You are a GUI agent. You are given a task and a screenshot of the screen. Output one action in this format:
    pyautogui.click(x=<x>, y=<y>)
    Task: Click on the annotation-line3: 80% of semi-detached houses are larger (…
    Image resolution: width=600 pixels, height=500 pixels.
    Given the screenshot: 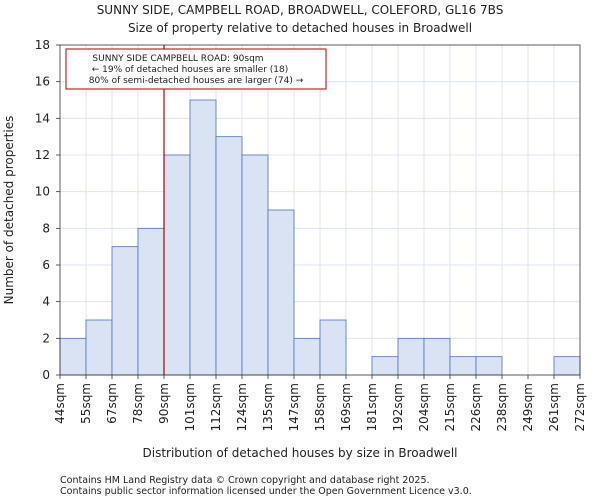 What is the action you would take?
    pyautogui.click(x=196, y=81)
    